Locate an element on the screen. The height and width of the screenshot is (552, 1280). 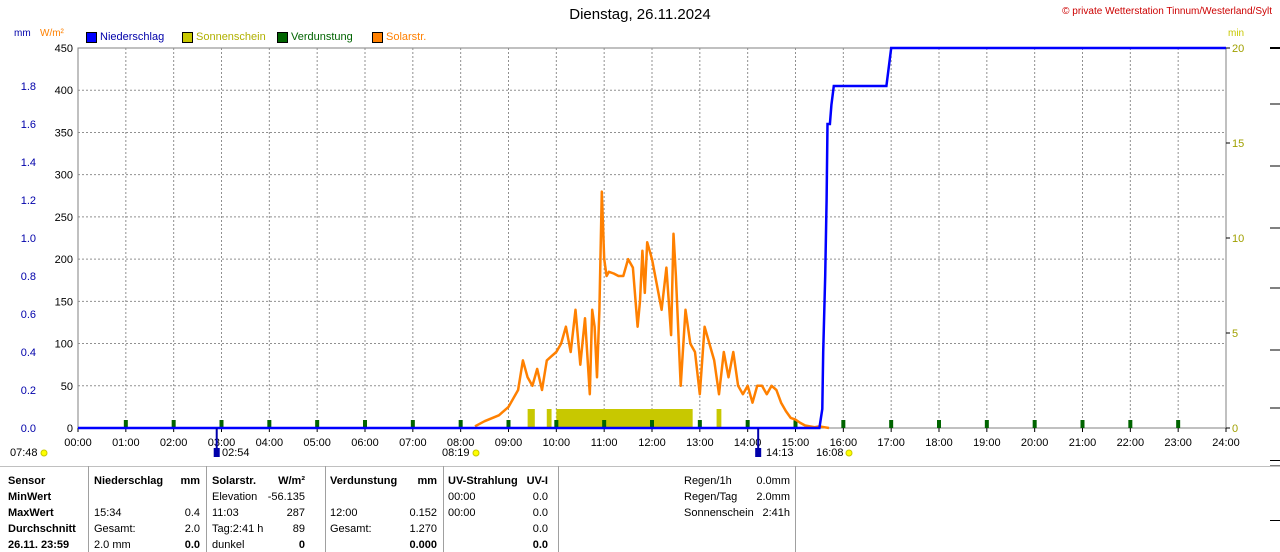
x-tick-label: 22:00 is located at coordinates (1131, 443).